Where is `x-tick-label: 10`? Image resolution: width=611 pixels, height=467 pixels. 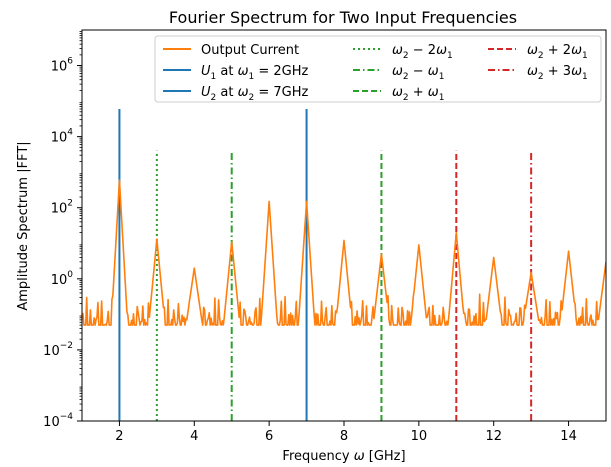
x-tick-label: 10 is located at coordinates (419, 436).